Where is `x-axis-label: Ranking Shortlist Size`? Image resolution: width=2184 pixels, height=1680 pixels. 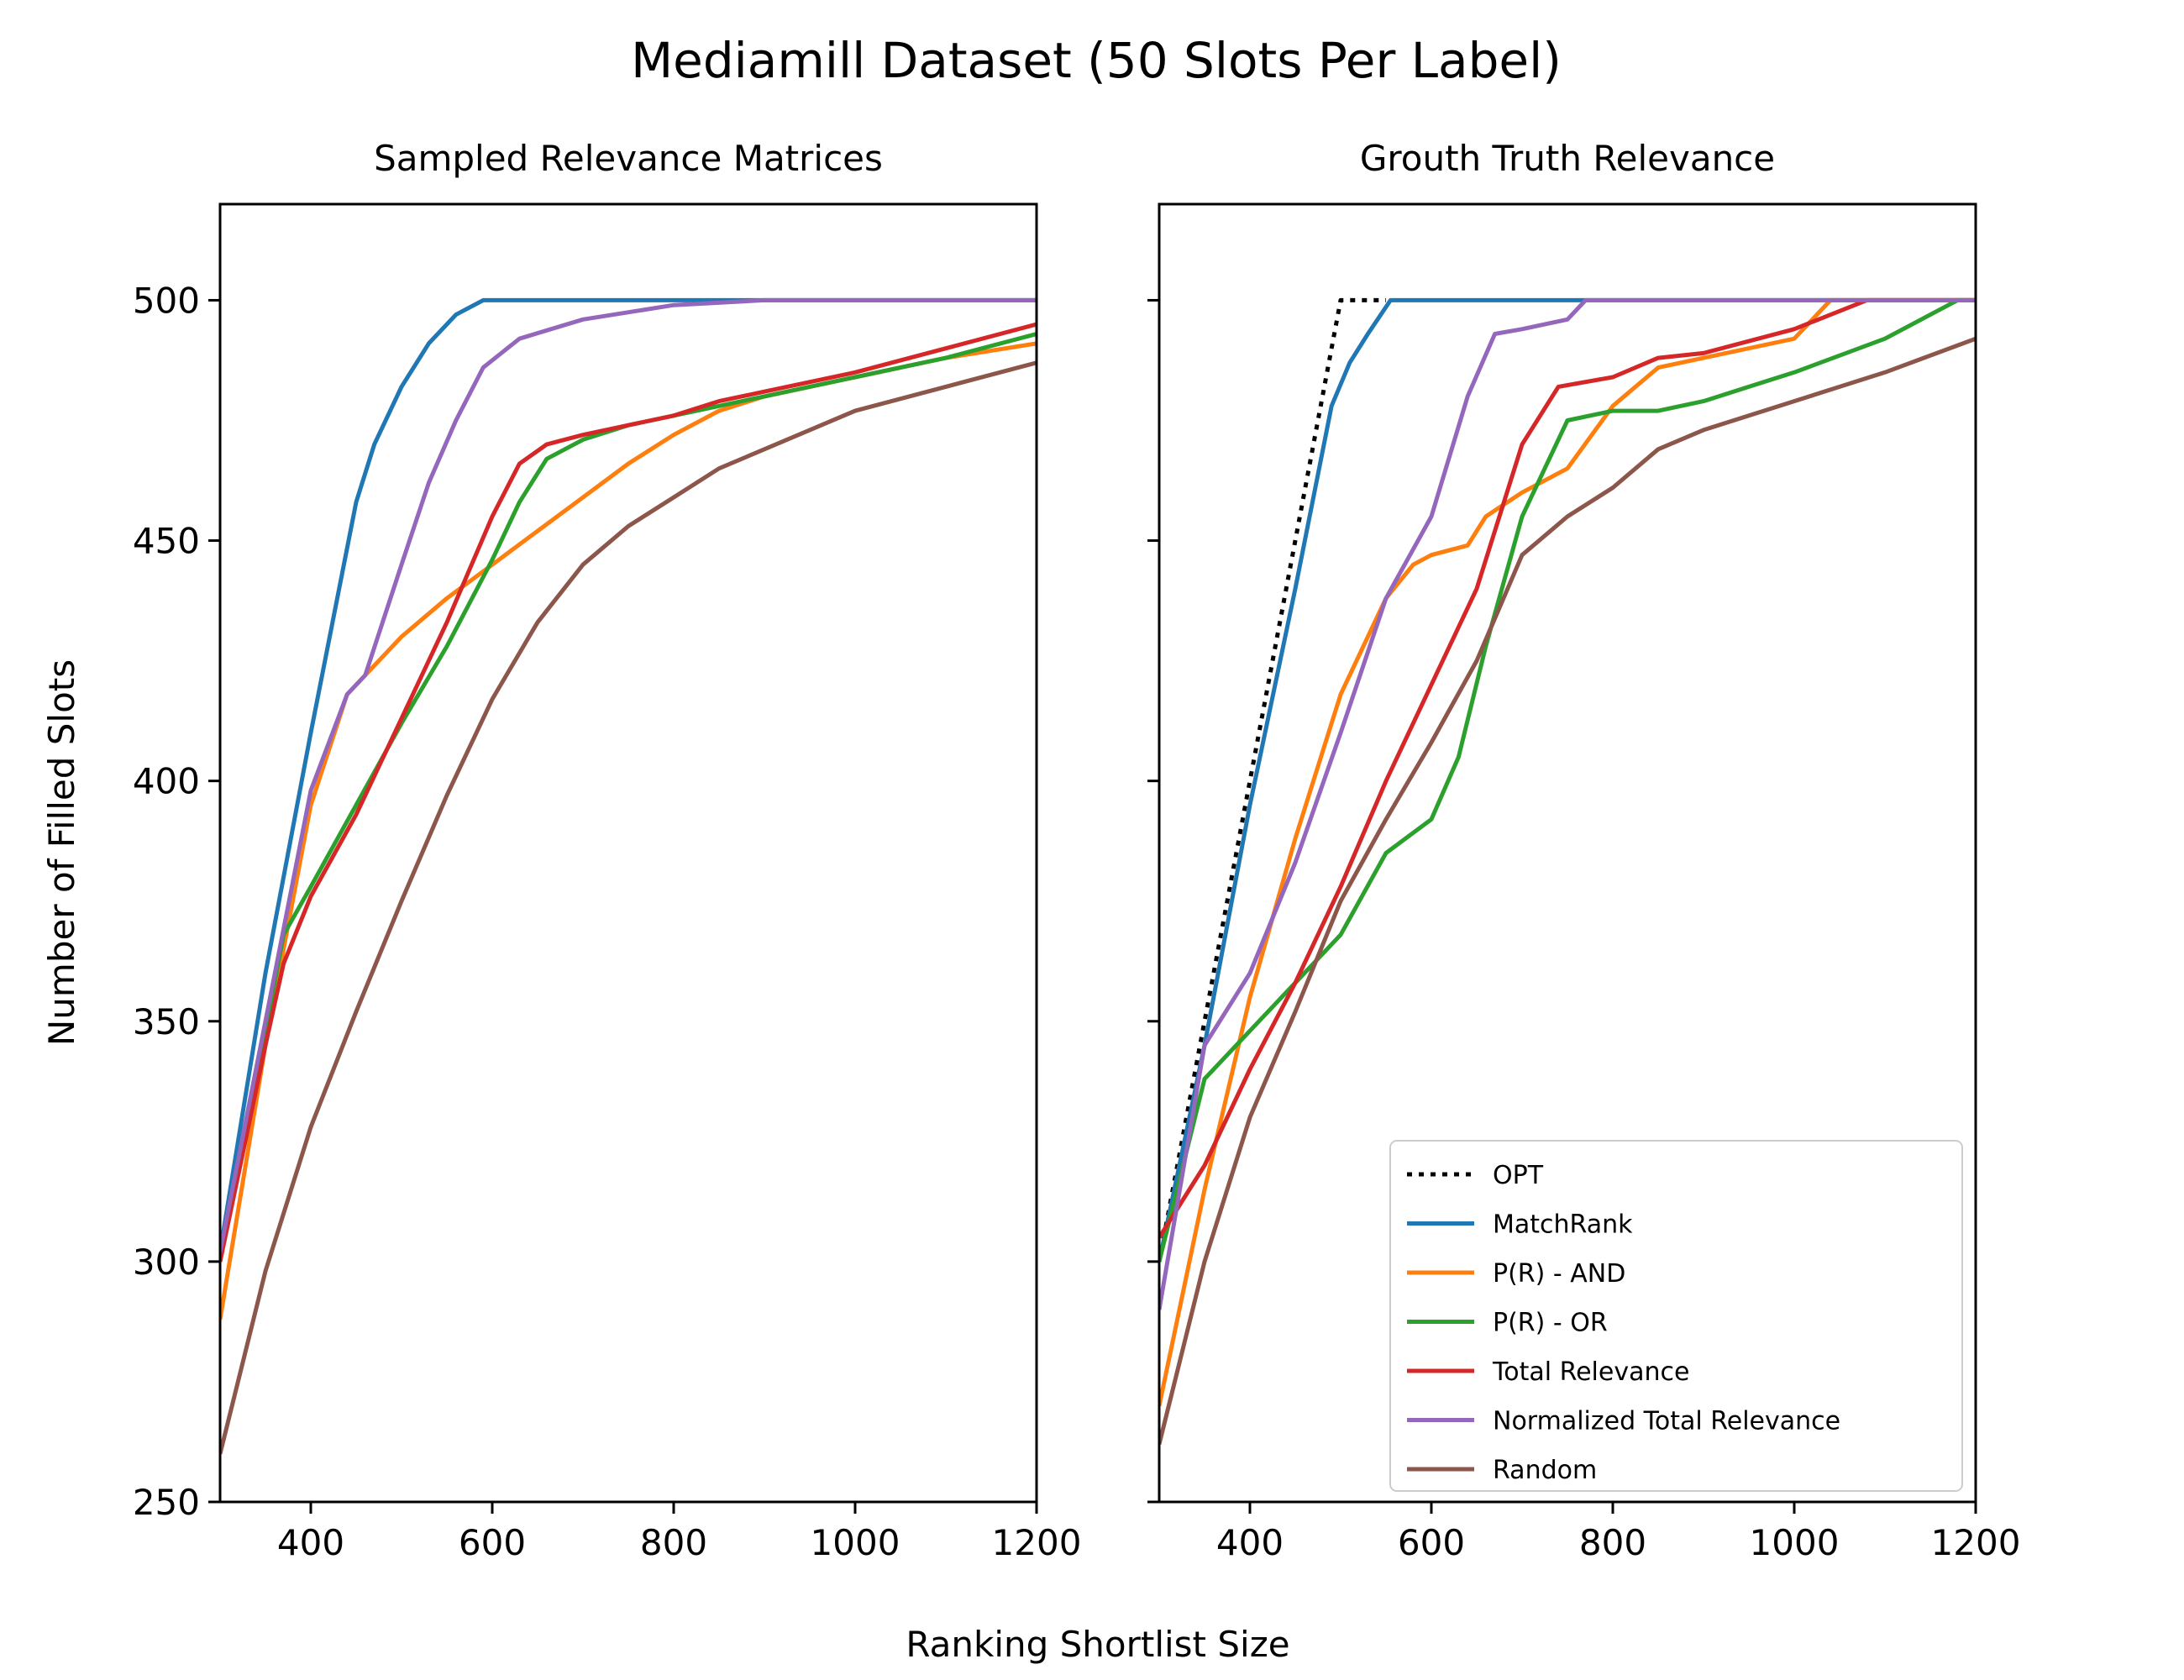
x-axis-label: Ranking Shortlist Size is located at coordinates (1097, 1644).